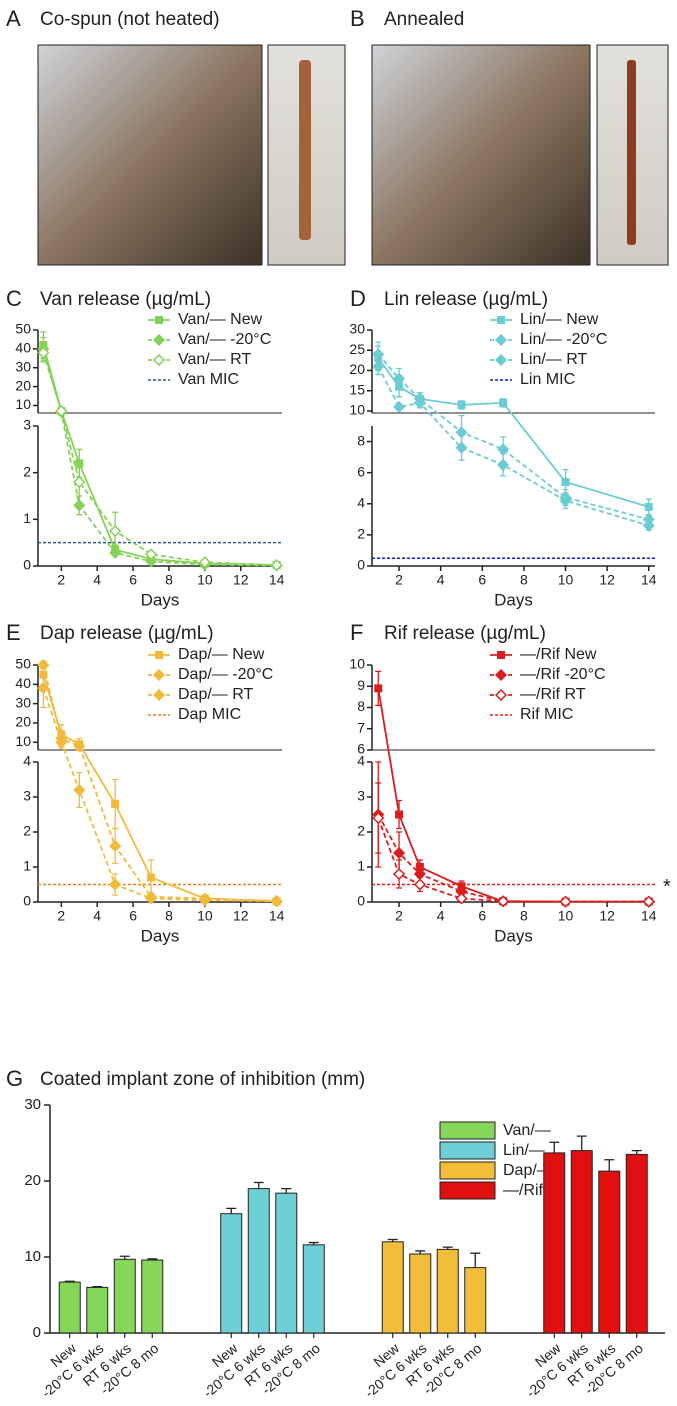  What do you see at coordinates (216, 694) in the screenshot?
I see `legend-label: Dap/— RT` at bounding box center [216, 694].